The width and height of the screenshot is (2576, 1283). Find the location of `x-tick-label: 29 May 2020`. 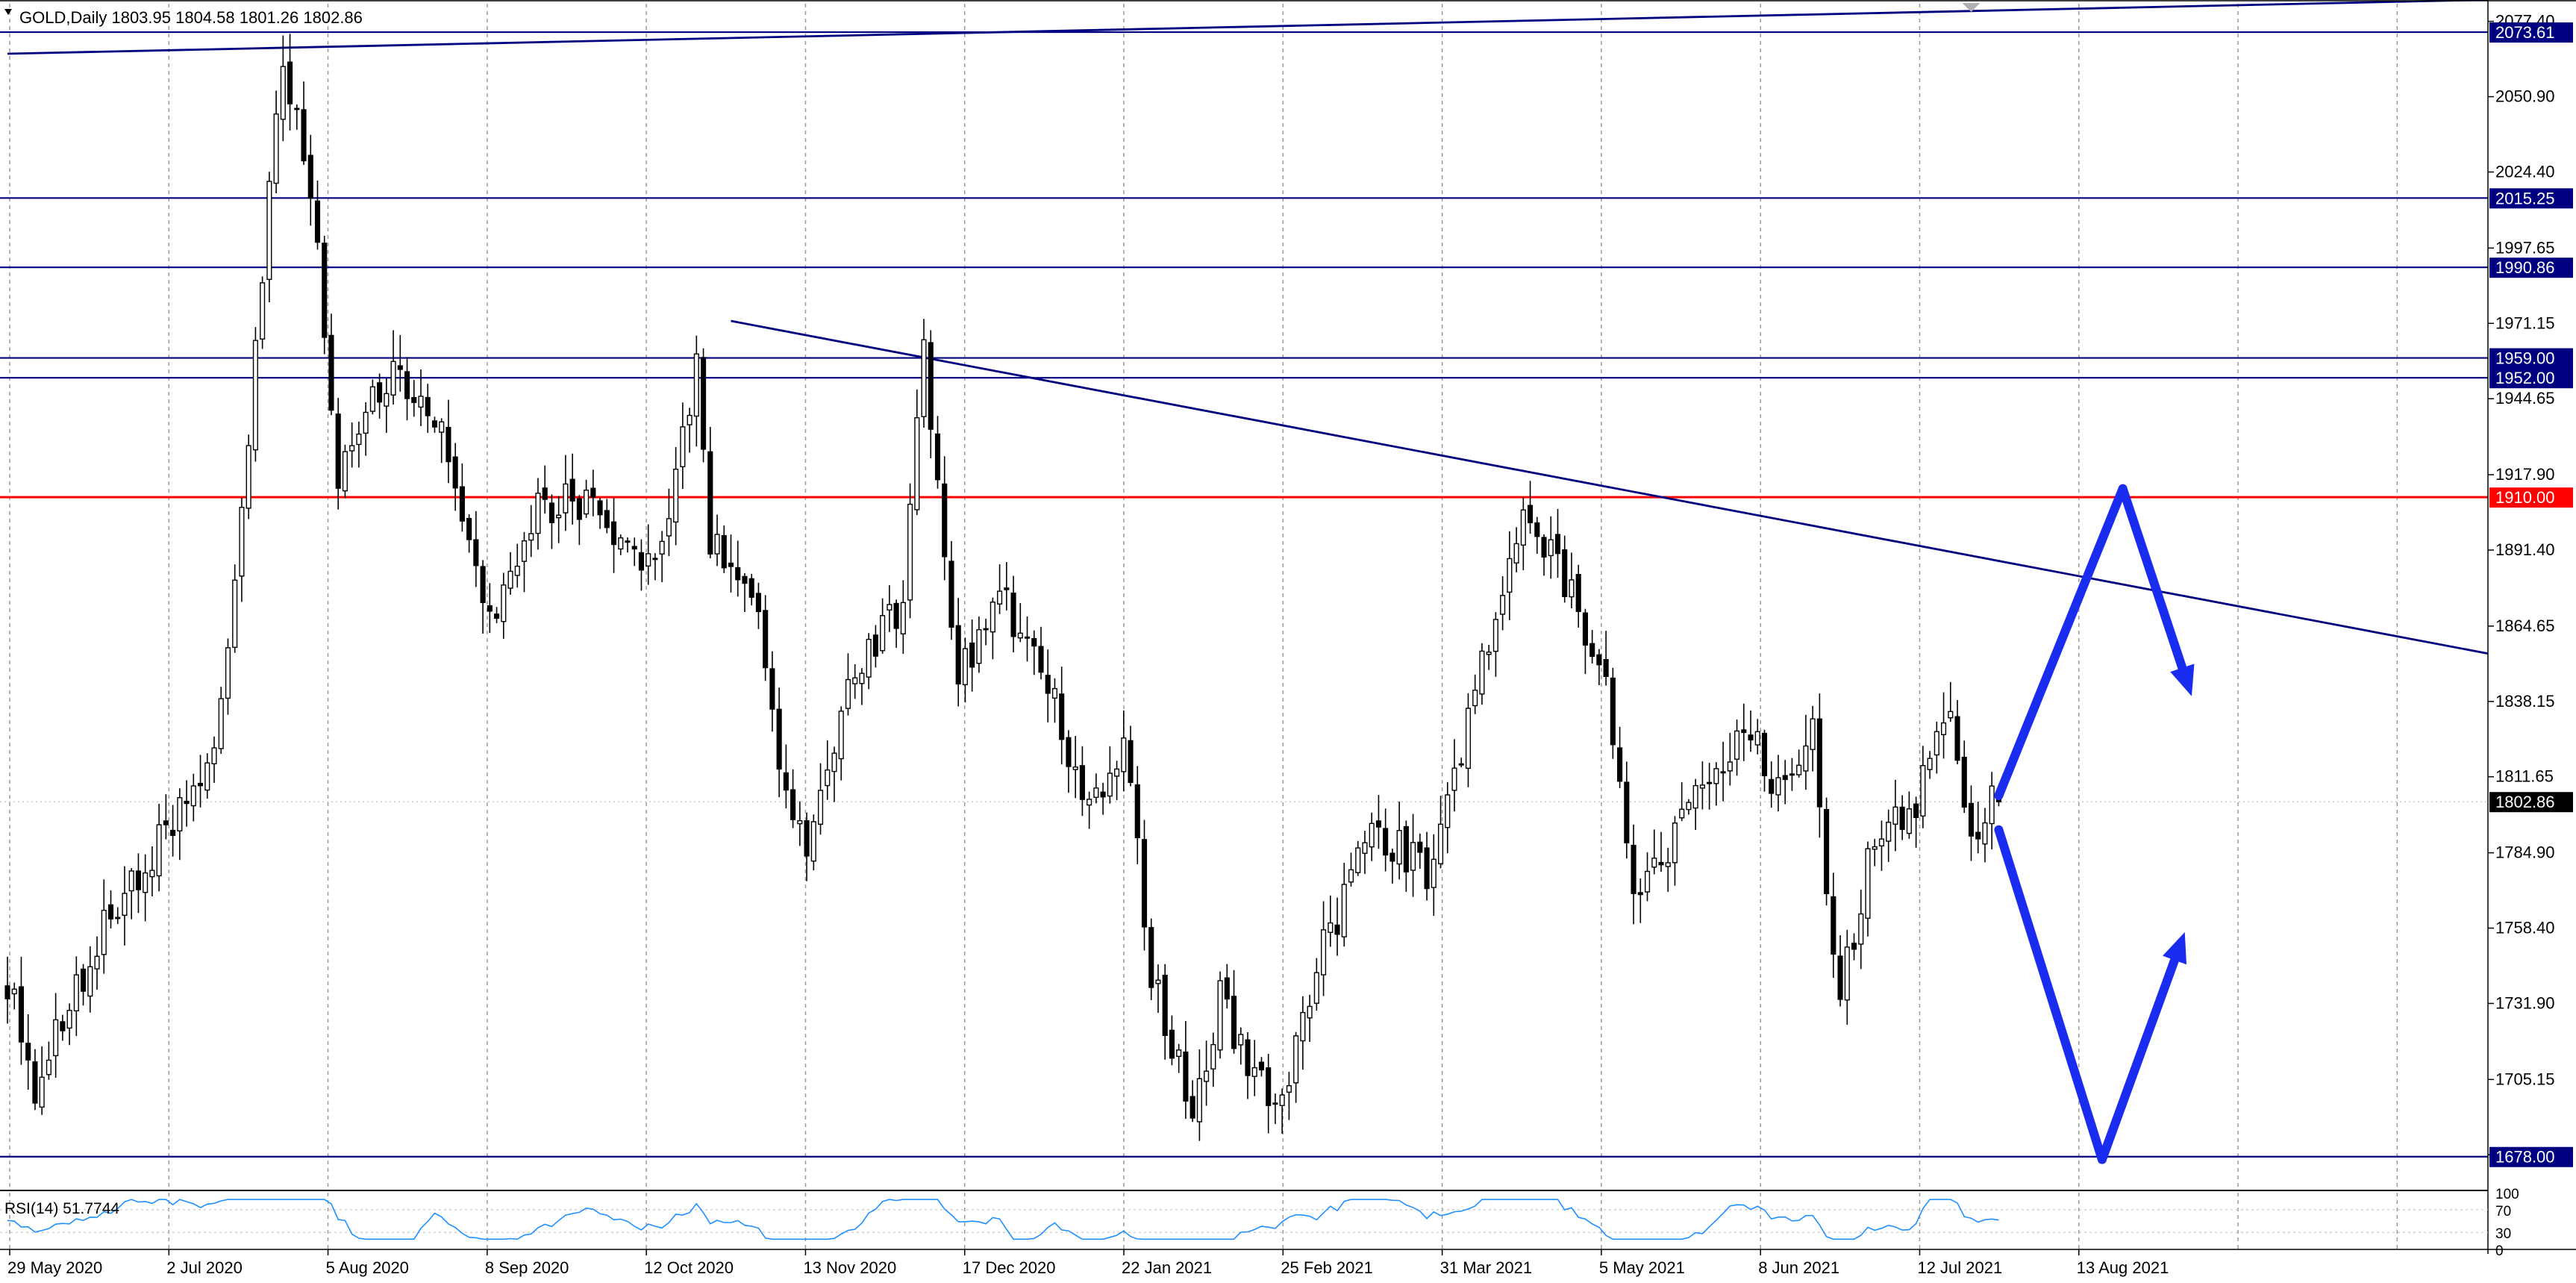

x-tick-label: 29 May 2020 is located at coordinates (54, 1267).